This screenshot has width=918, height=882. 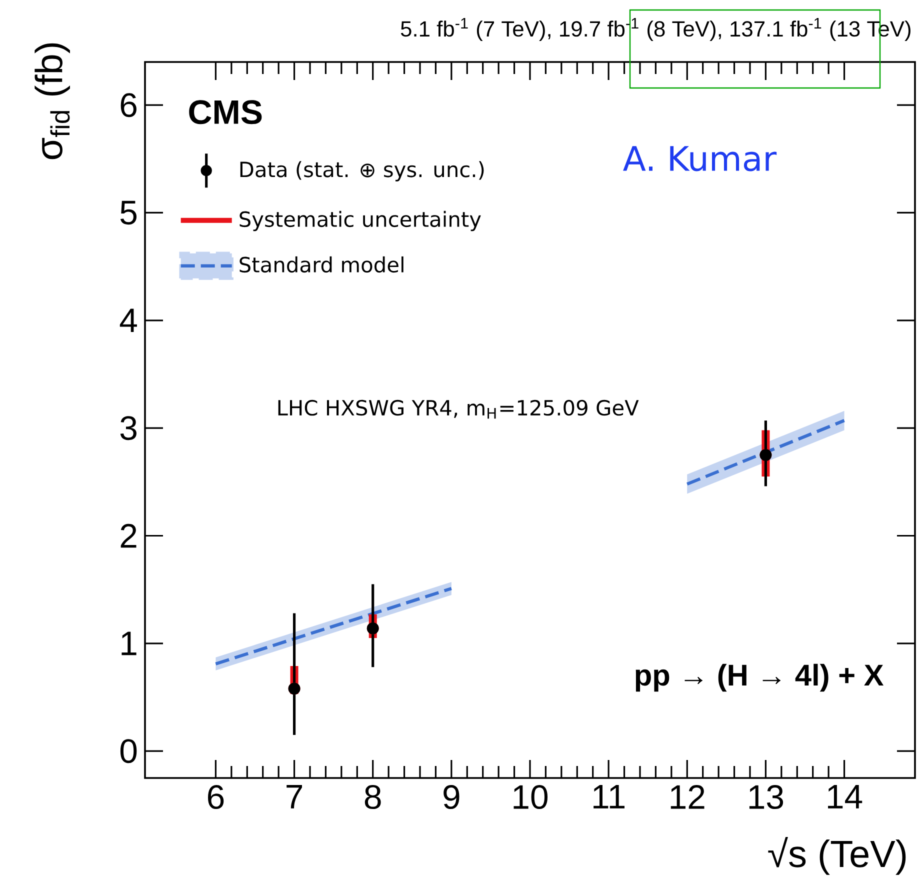 What do you see at coordinates (128, 428) in the screenshot?
I see `y-tick-label: 3` at bounding box center [128, 428].